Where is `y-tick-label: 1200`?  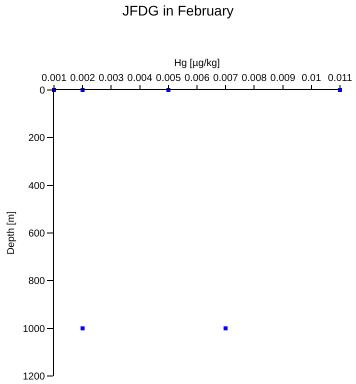
y-tick-label: 1200 is located at coordinates (34, 377).